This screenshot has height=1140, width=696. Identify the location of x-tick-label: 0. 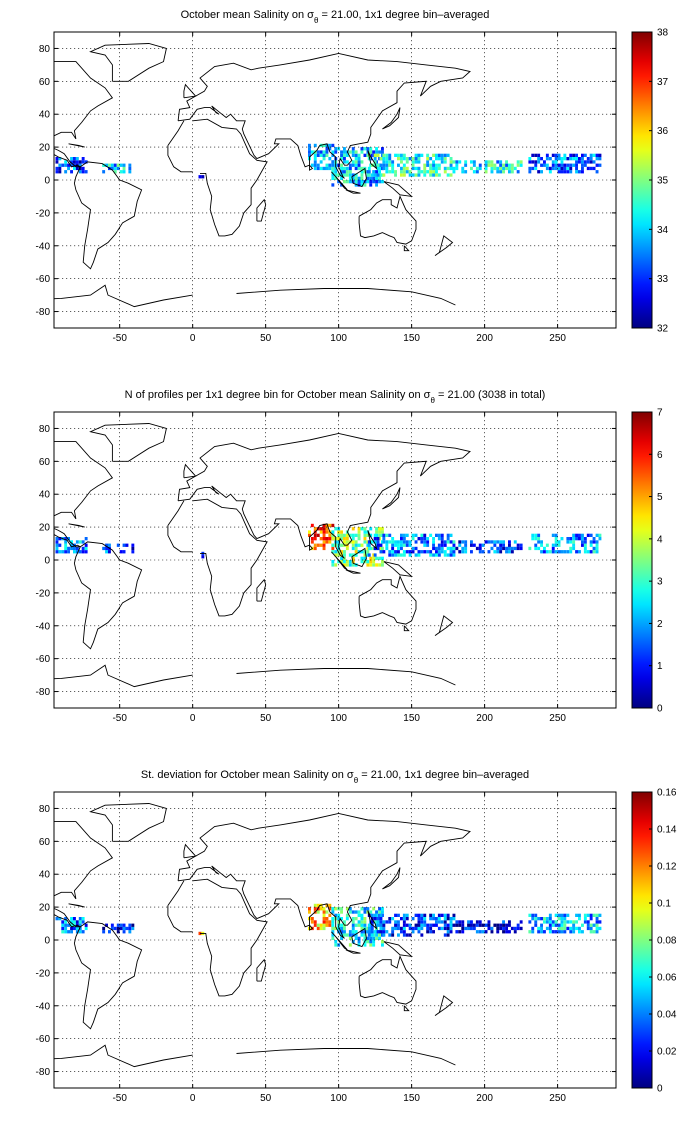
(193, 338).